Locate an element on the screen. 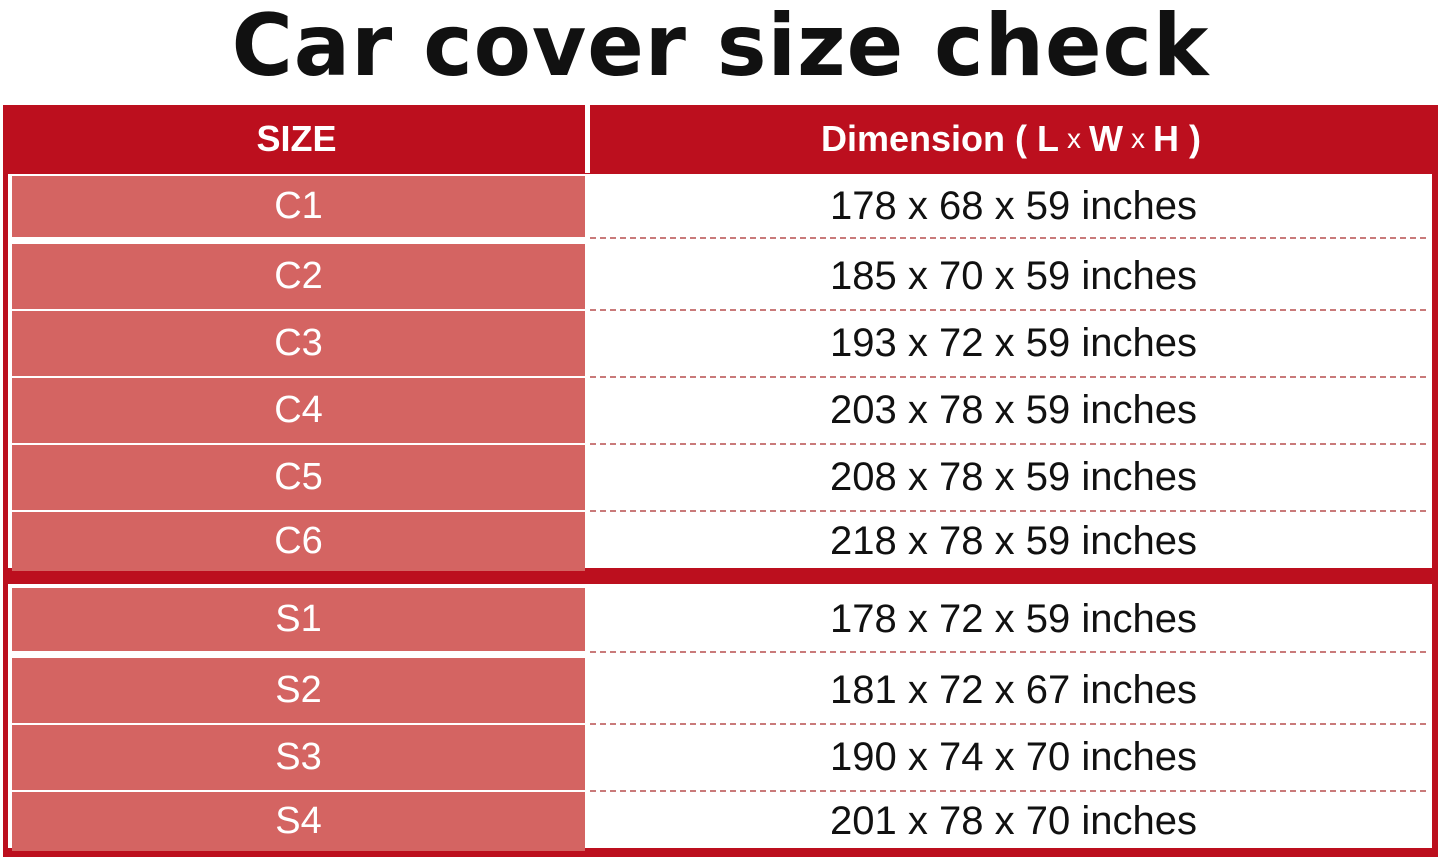 The width and height of the screenshot is (1441, 859). table-row: C2 185 x 70 x 59 inches is located at coordinates (720, 277).